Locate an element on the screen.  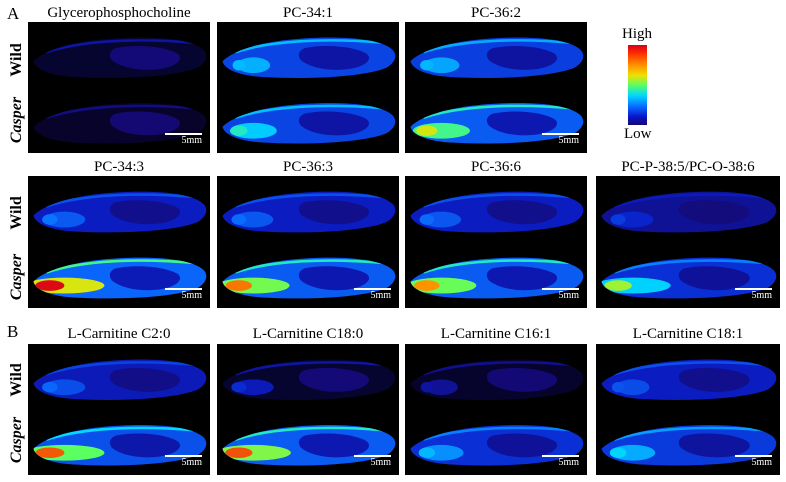
msi-tile is located at coordinates (308, 87).